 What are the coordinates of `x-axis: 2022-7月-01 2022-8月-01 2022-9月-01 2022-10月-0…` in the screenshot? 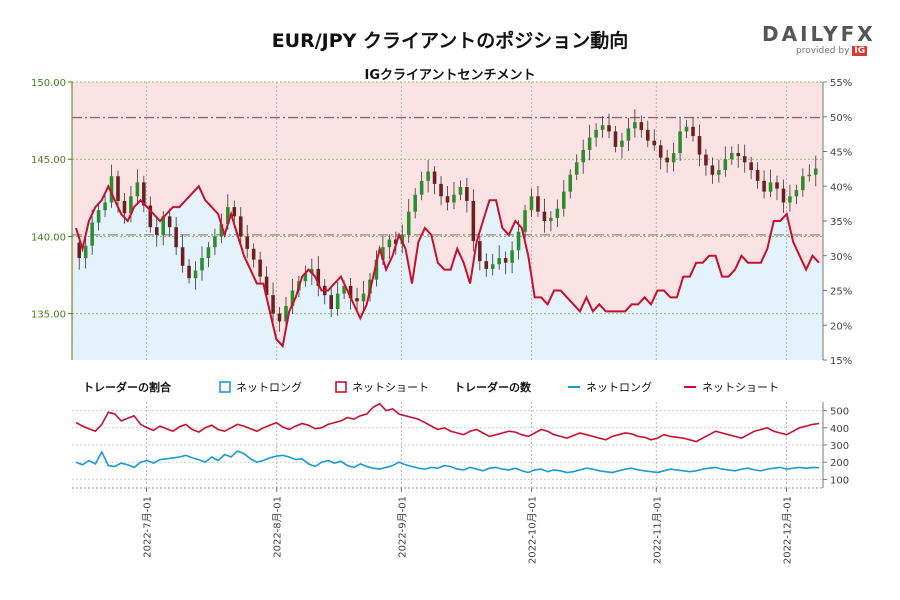 It's located at (467, 526).